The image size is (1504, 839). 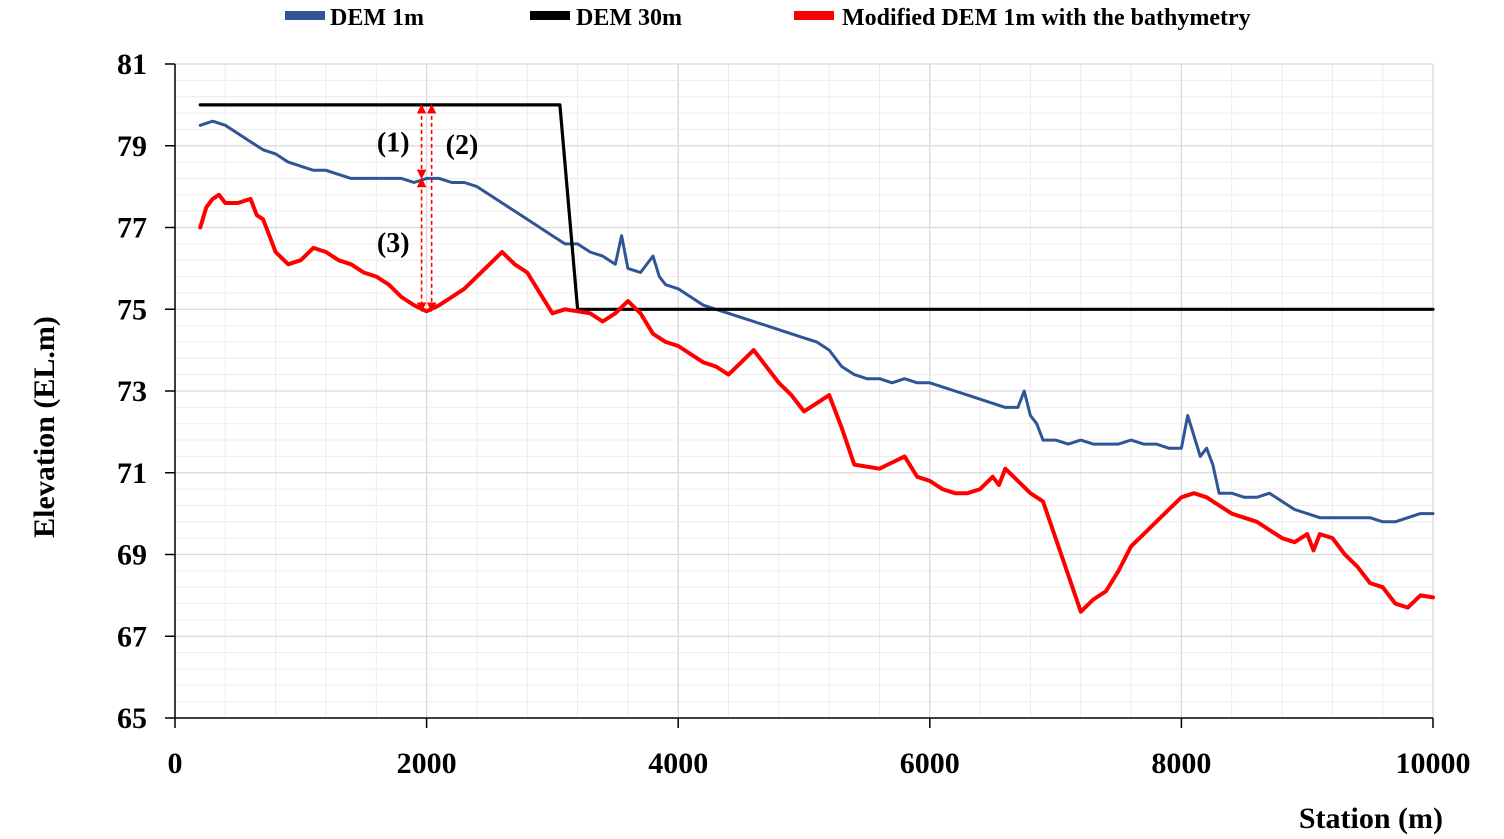 I want to click on y-tick-label: 67, so click(x=132, y=636).